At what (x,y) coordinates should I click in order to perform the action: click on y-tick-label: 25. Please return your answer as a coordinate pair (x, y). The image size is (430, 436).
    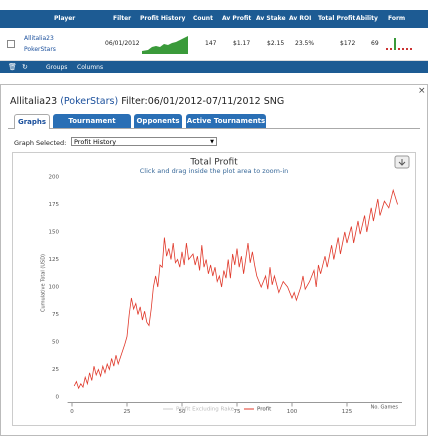
    Looking at the image, I should click on (55, 370).